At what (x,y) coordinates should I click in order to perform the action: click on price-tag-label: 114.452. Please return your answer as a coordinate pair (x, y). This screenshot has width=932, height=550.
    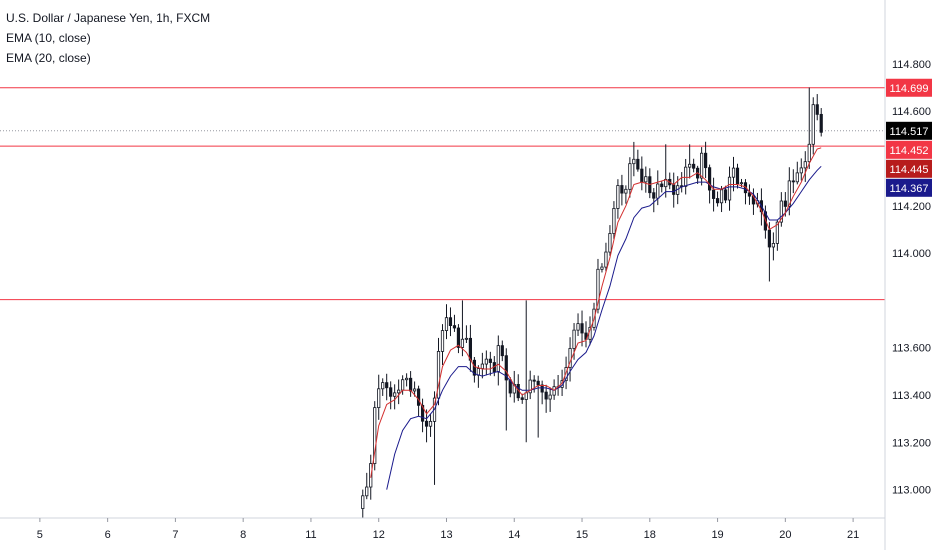
    Looking at the image, I should click on (909, 151).